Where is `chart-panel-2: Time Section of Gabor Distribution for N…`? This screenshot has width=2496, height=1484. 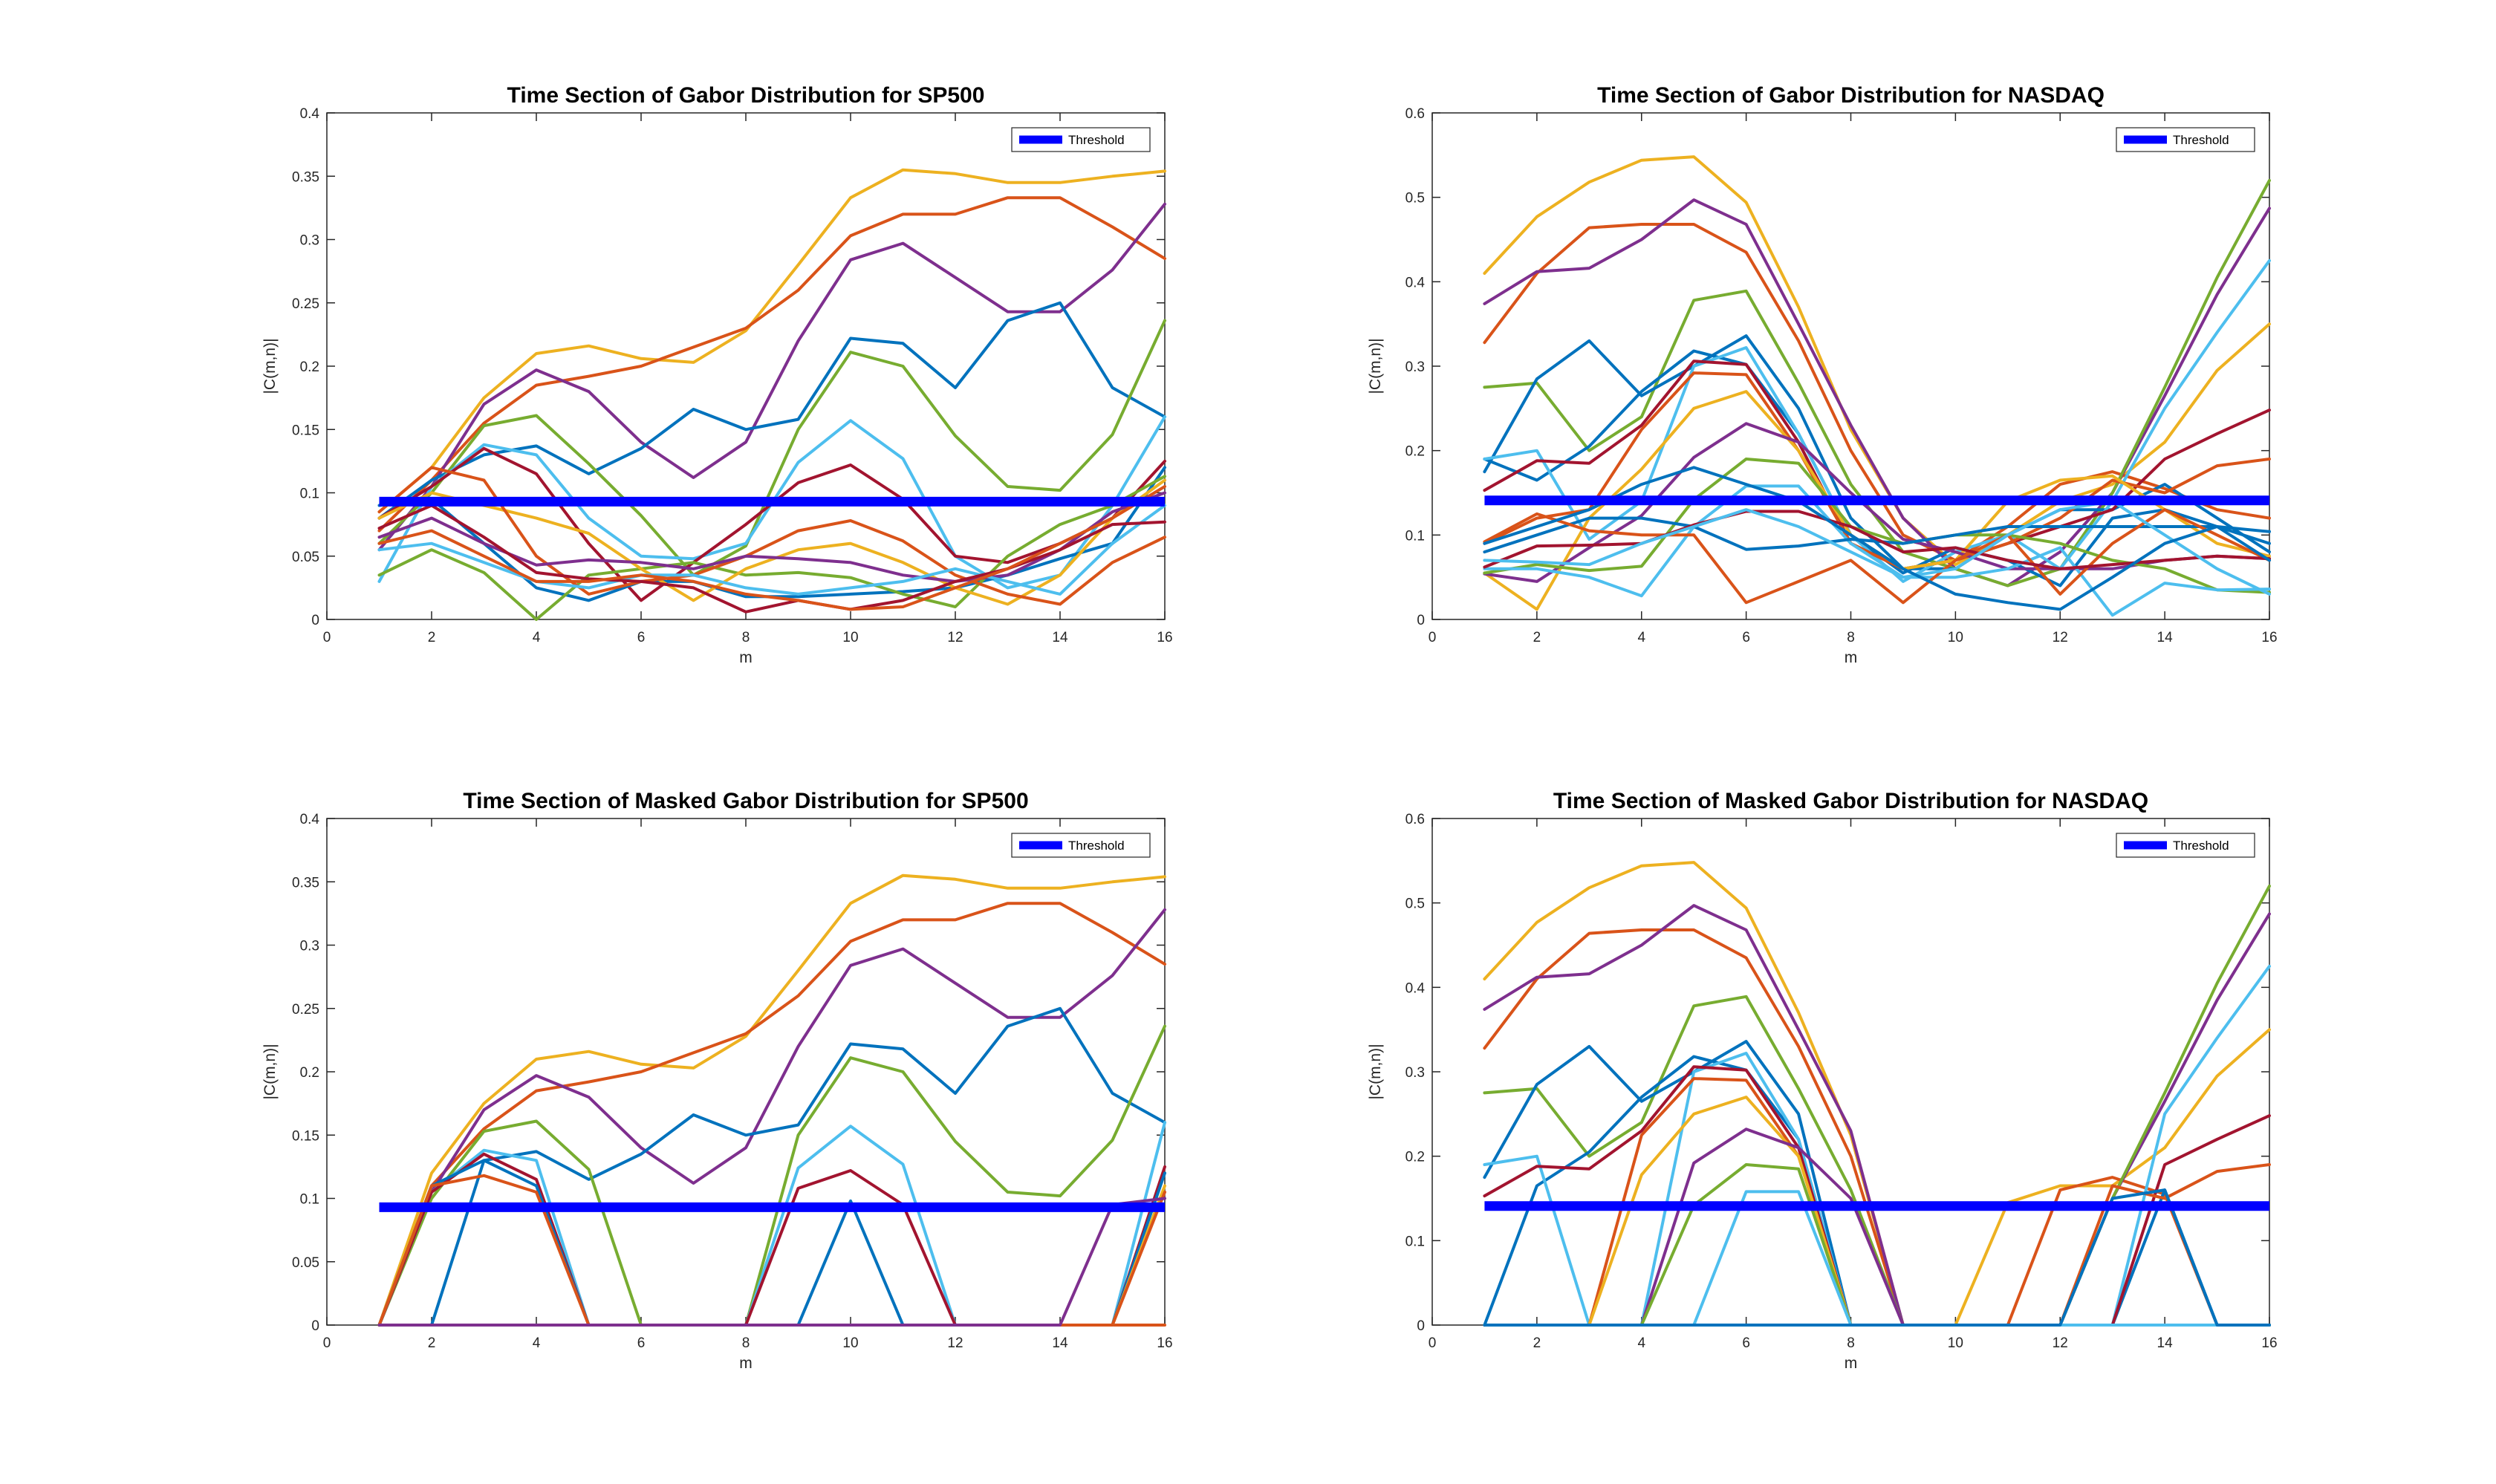 chart-panel-2: Time Section of Gabor Distribution for N… is located at coordinates (1823, 375).